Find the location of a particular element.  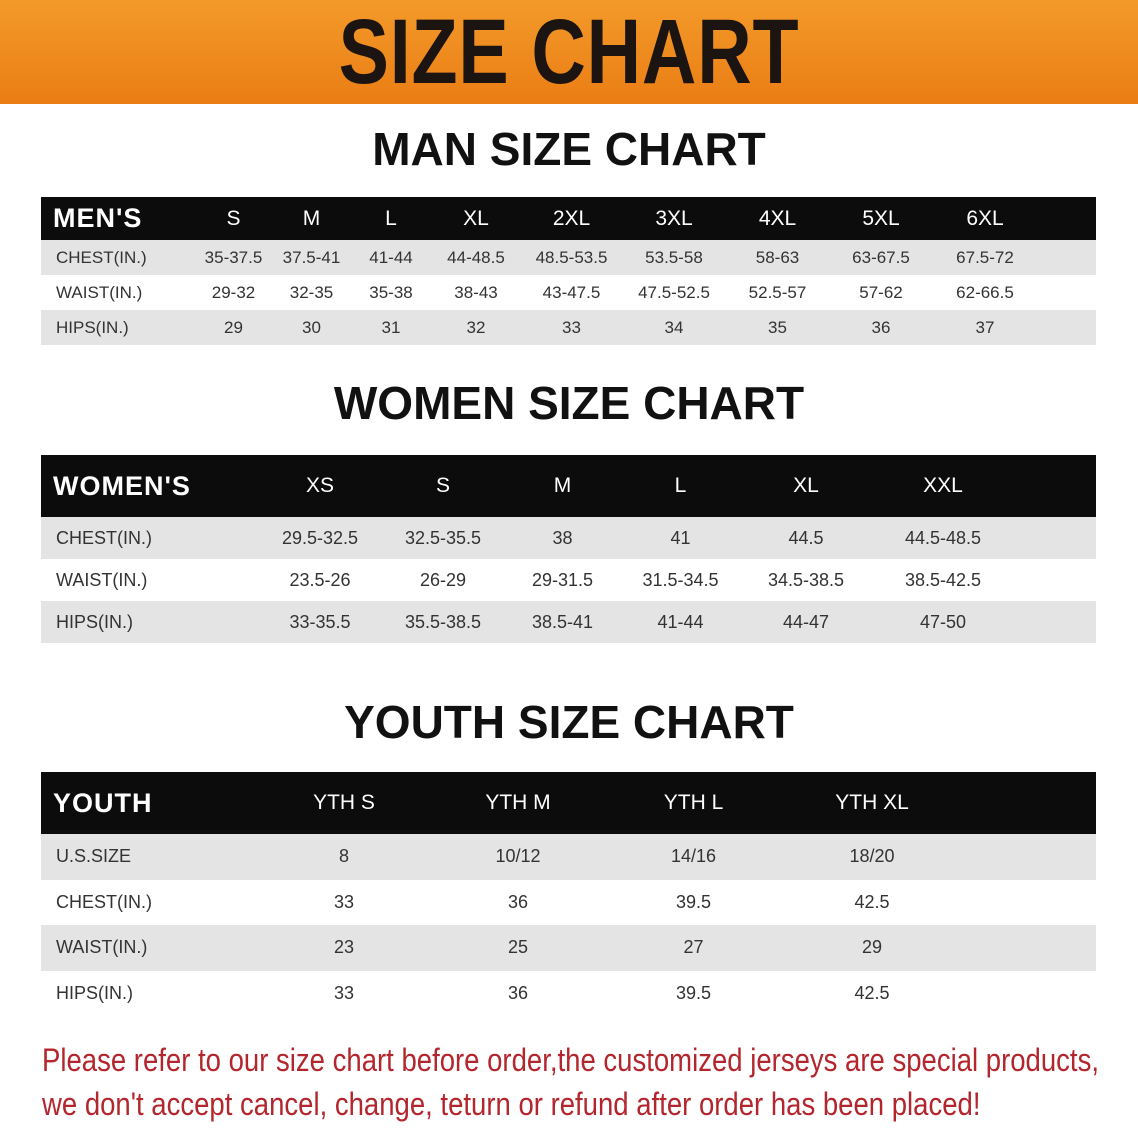

measurement-value: 8 is located at coordinates (344, 857).